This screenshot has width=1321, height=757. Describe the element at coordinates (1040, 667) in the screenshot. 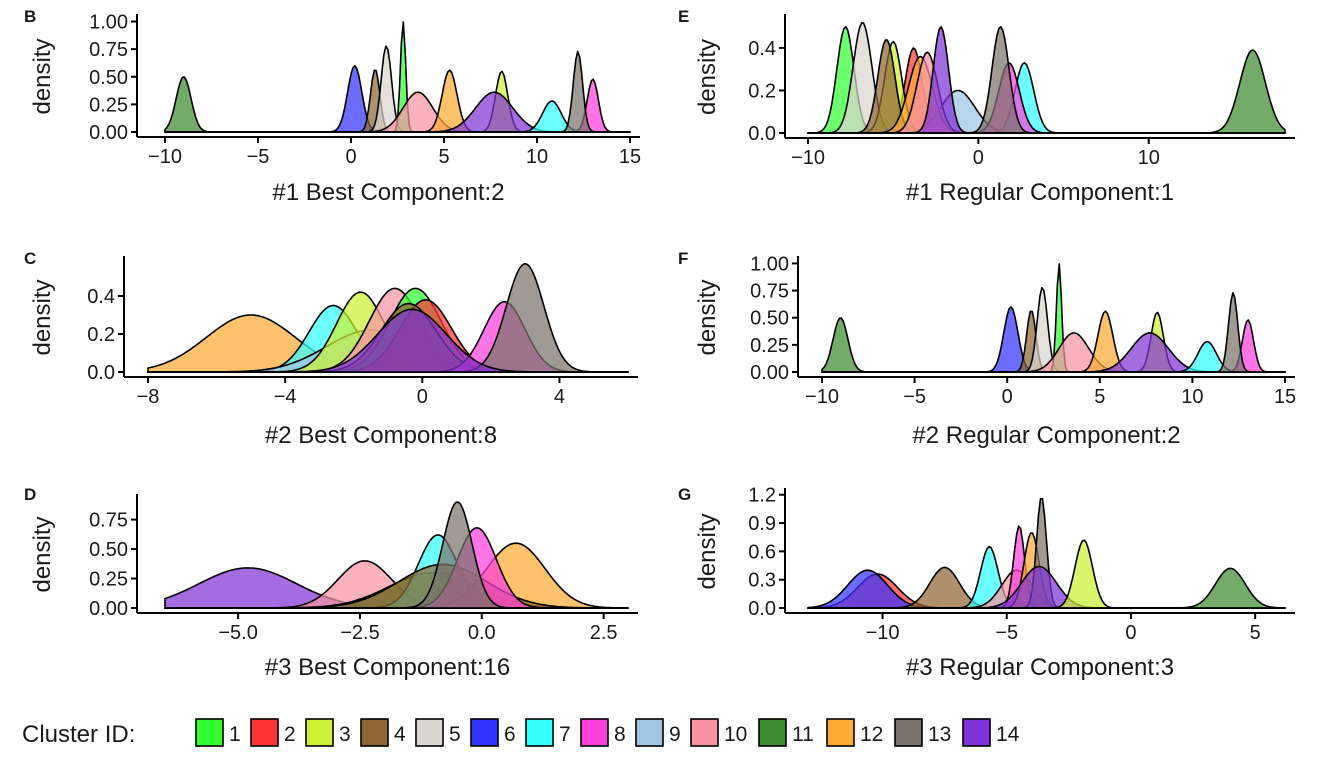

I see `x-axis-title: #3 Regular Component:3` at that location.